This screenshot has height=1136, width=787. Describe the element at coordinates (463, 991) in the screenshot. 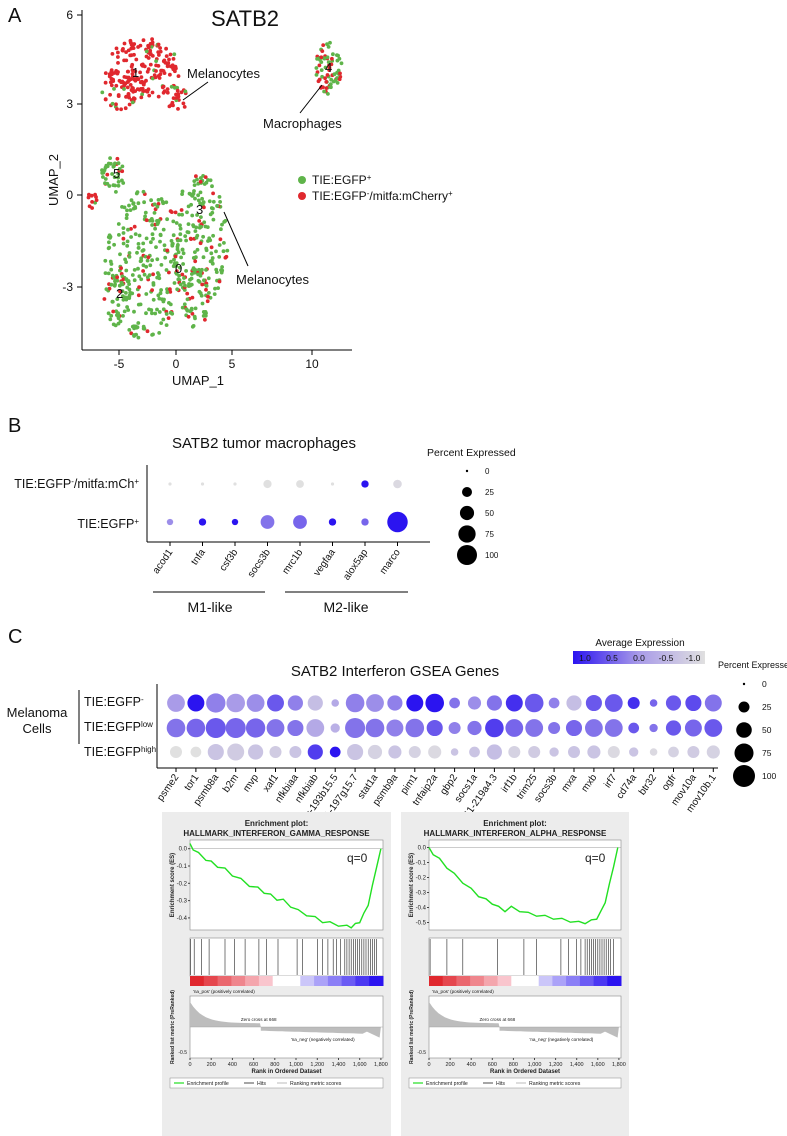

I see `gsea-na-pos: 'na_pos' (positively correlated)` at that location.